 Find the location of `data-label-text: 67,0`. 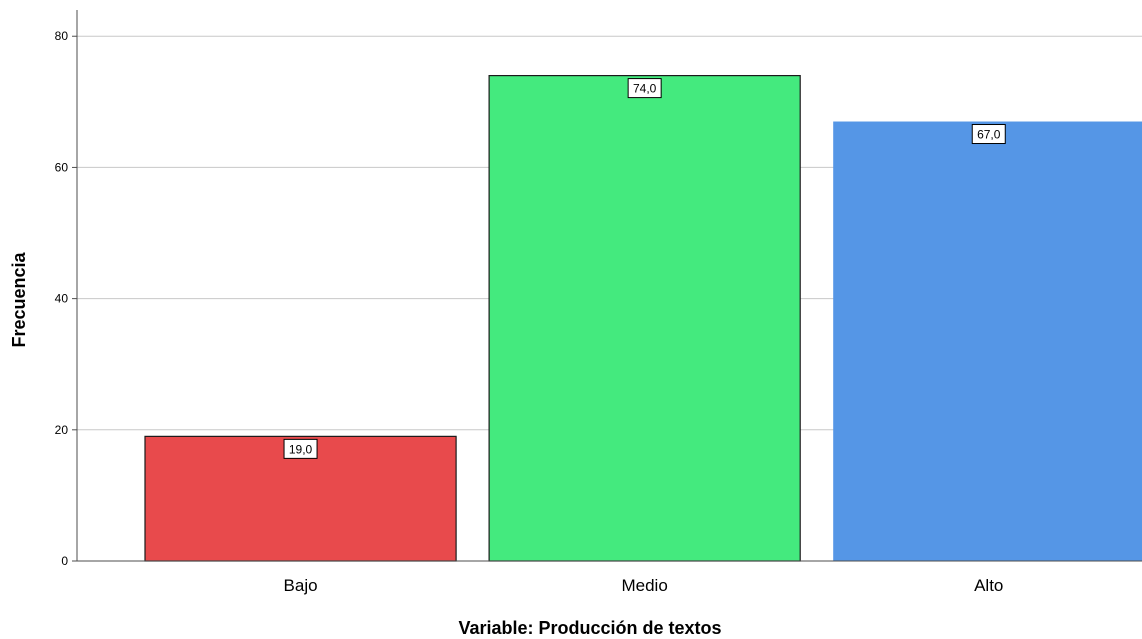

data-label-text: 67,0 is located at coordinates (989, 135).